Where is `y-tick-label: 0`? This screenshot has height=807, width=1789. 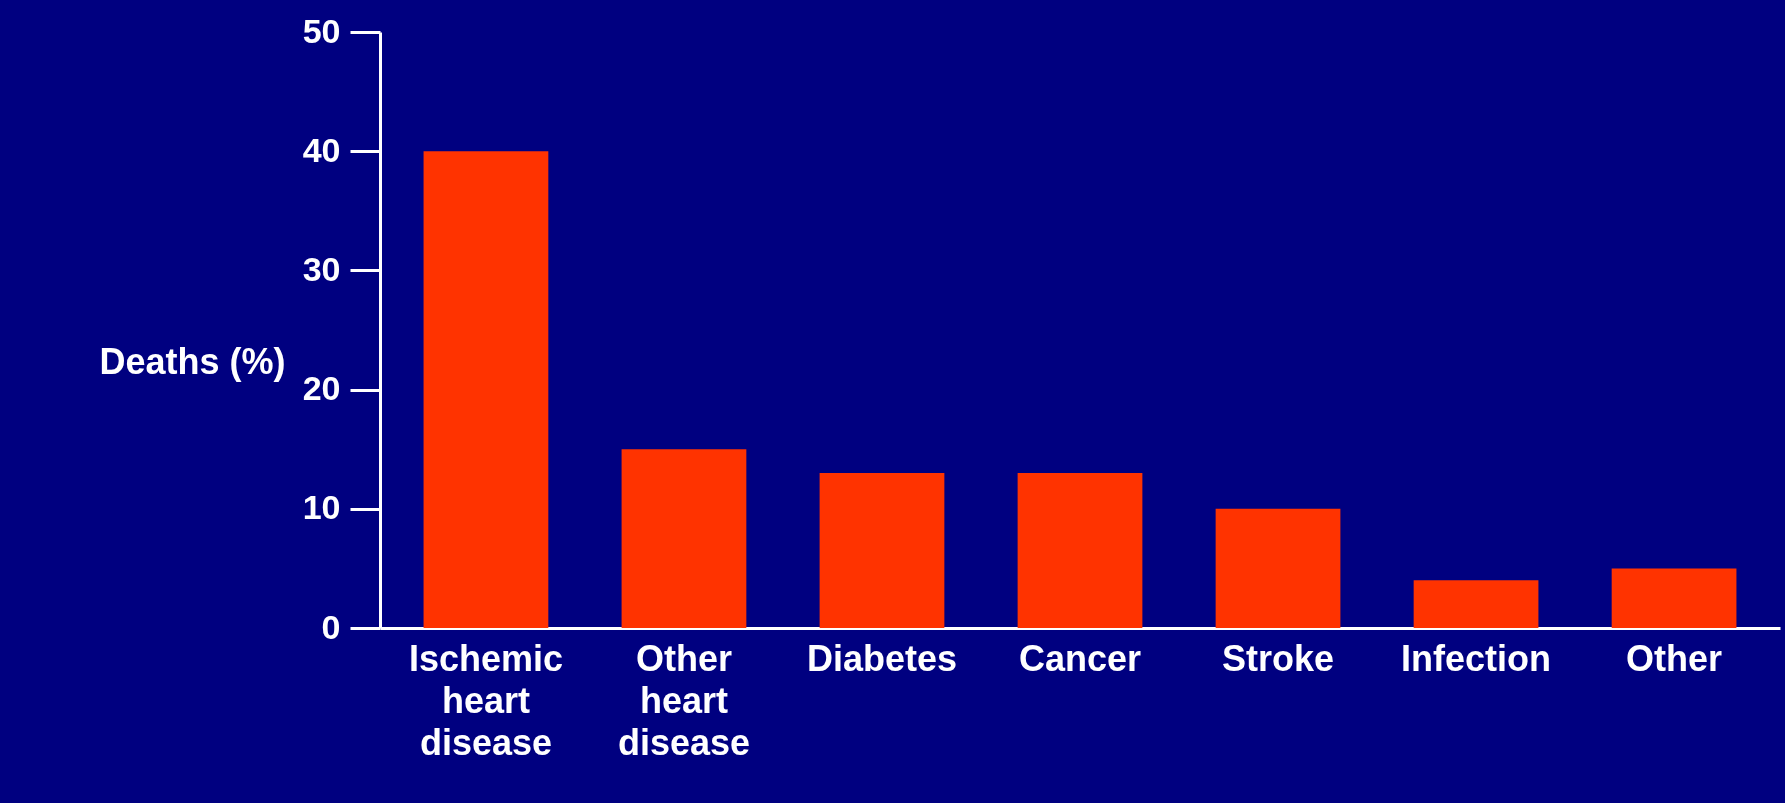
y-tick-label: 0 is located at coordinates (331, 626).